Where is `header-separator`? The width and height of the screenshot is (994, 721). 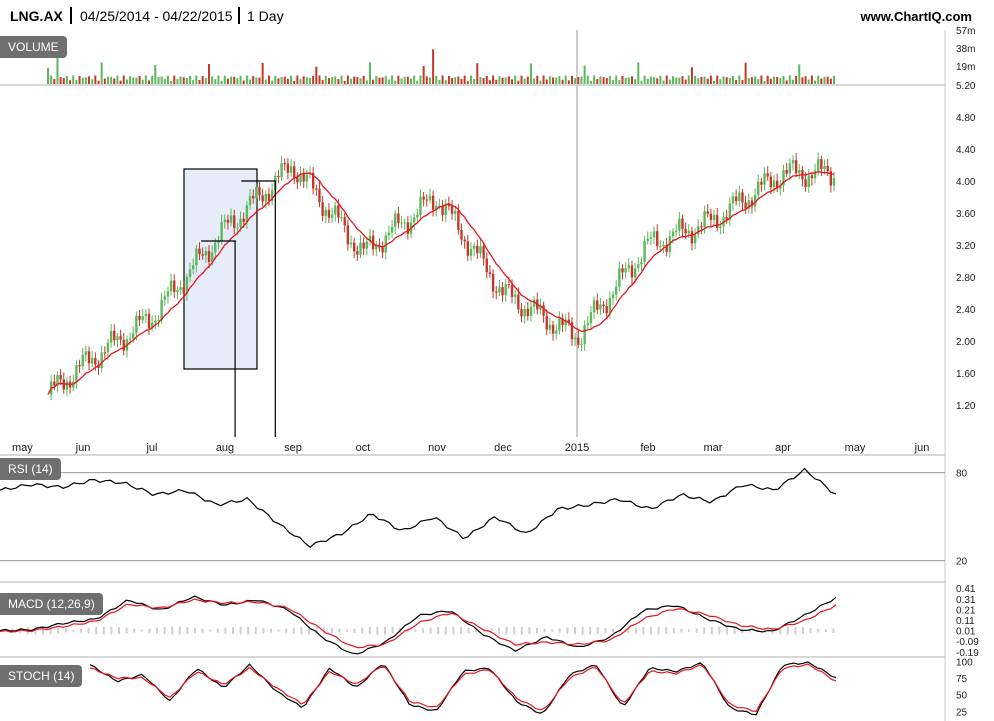 header-separator is located at coordinates (71, 15).